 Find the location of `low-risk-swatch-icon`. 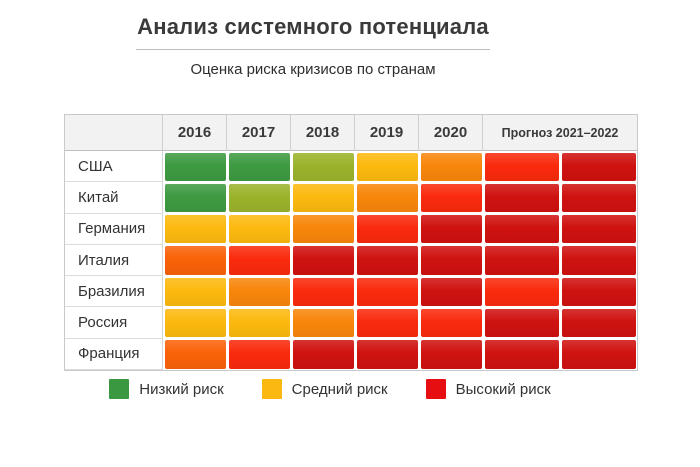

low-risk-swatch-icon is located at coordinates (119, 389).